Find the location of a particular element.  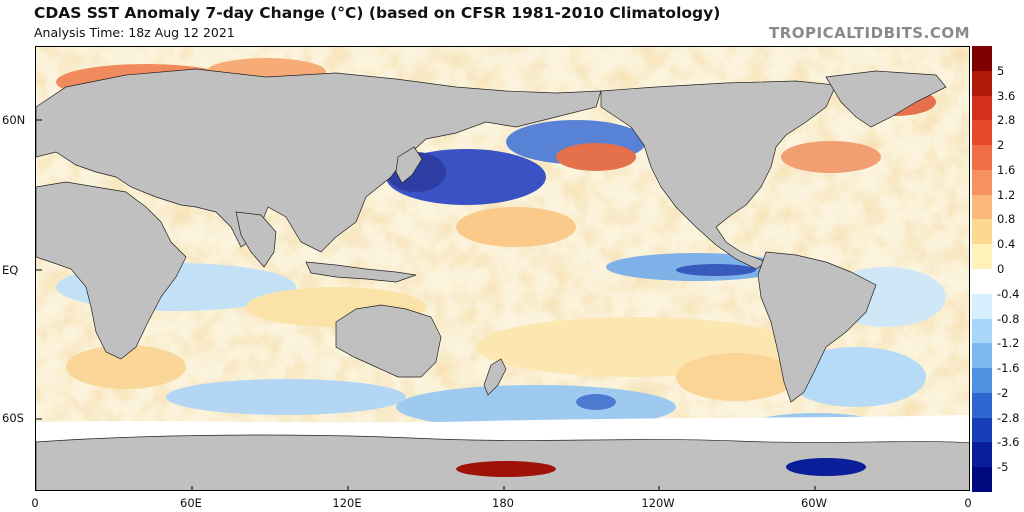

colorbar-tick-label: -1.6 is located at coordinates (1008, 368).